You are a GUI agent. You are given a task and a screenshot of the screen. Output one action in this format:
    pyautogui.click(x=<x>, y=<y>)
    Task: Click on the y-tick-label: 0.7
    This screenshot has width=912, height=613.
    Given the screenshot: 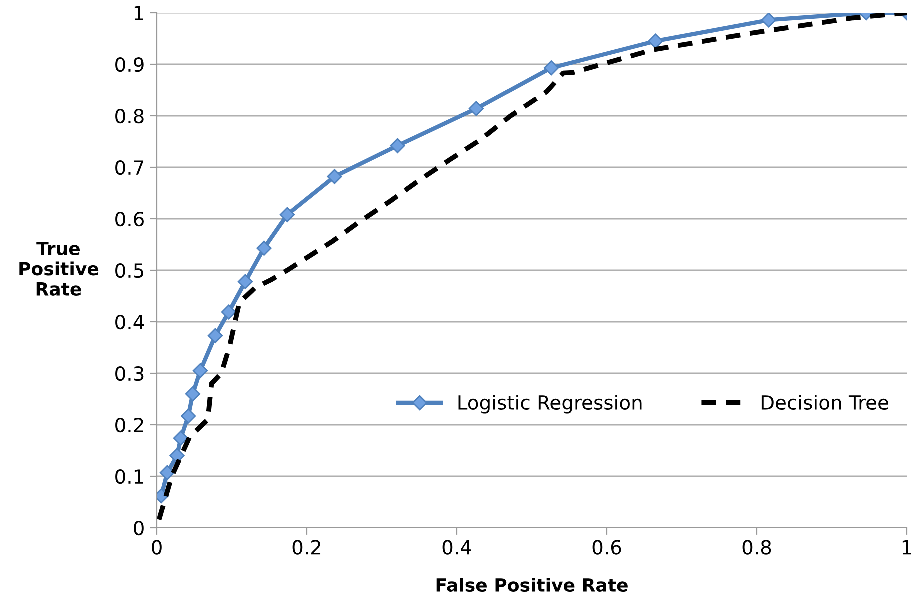 What is the action you would take?
    pyautogui.click(x=130, y=168)
    